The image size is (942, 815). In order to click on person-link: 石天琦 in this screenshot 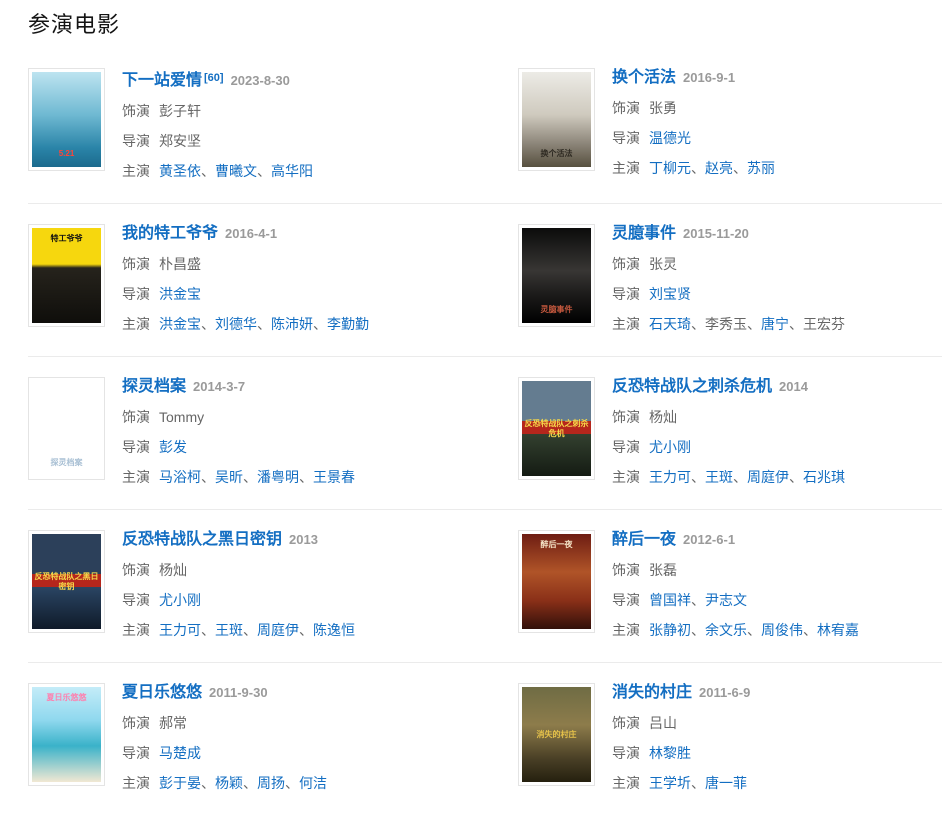, I will do `click(670, 324)`.